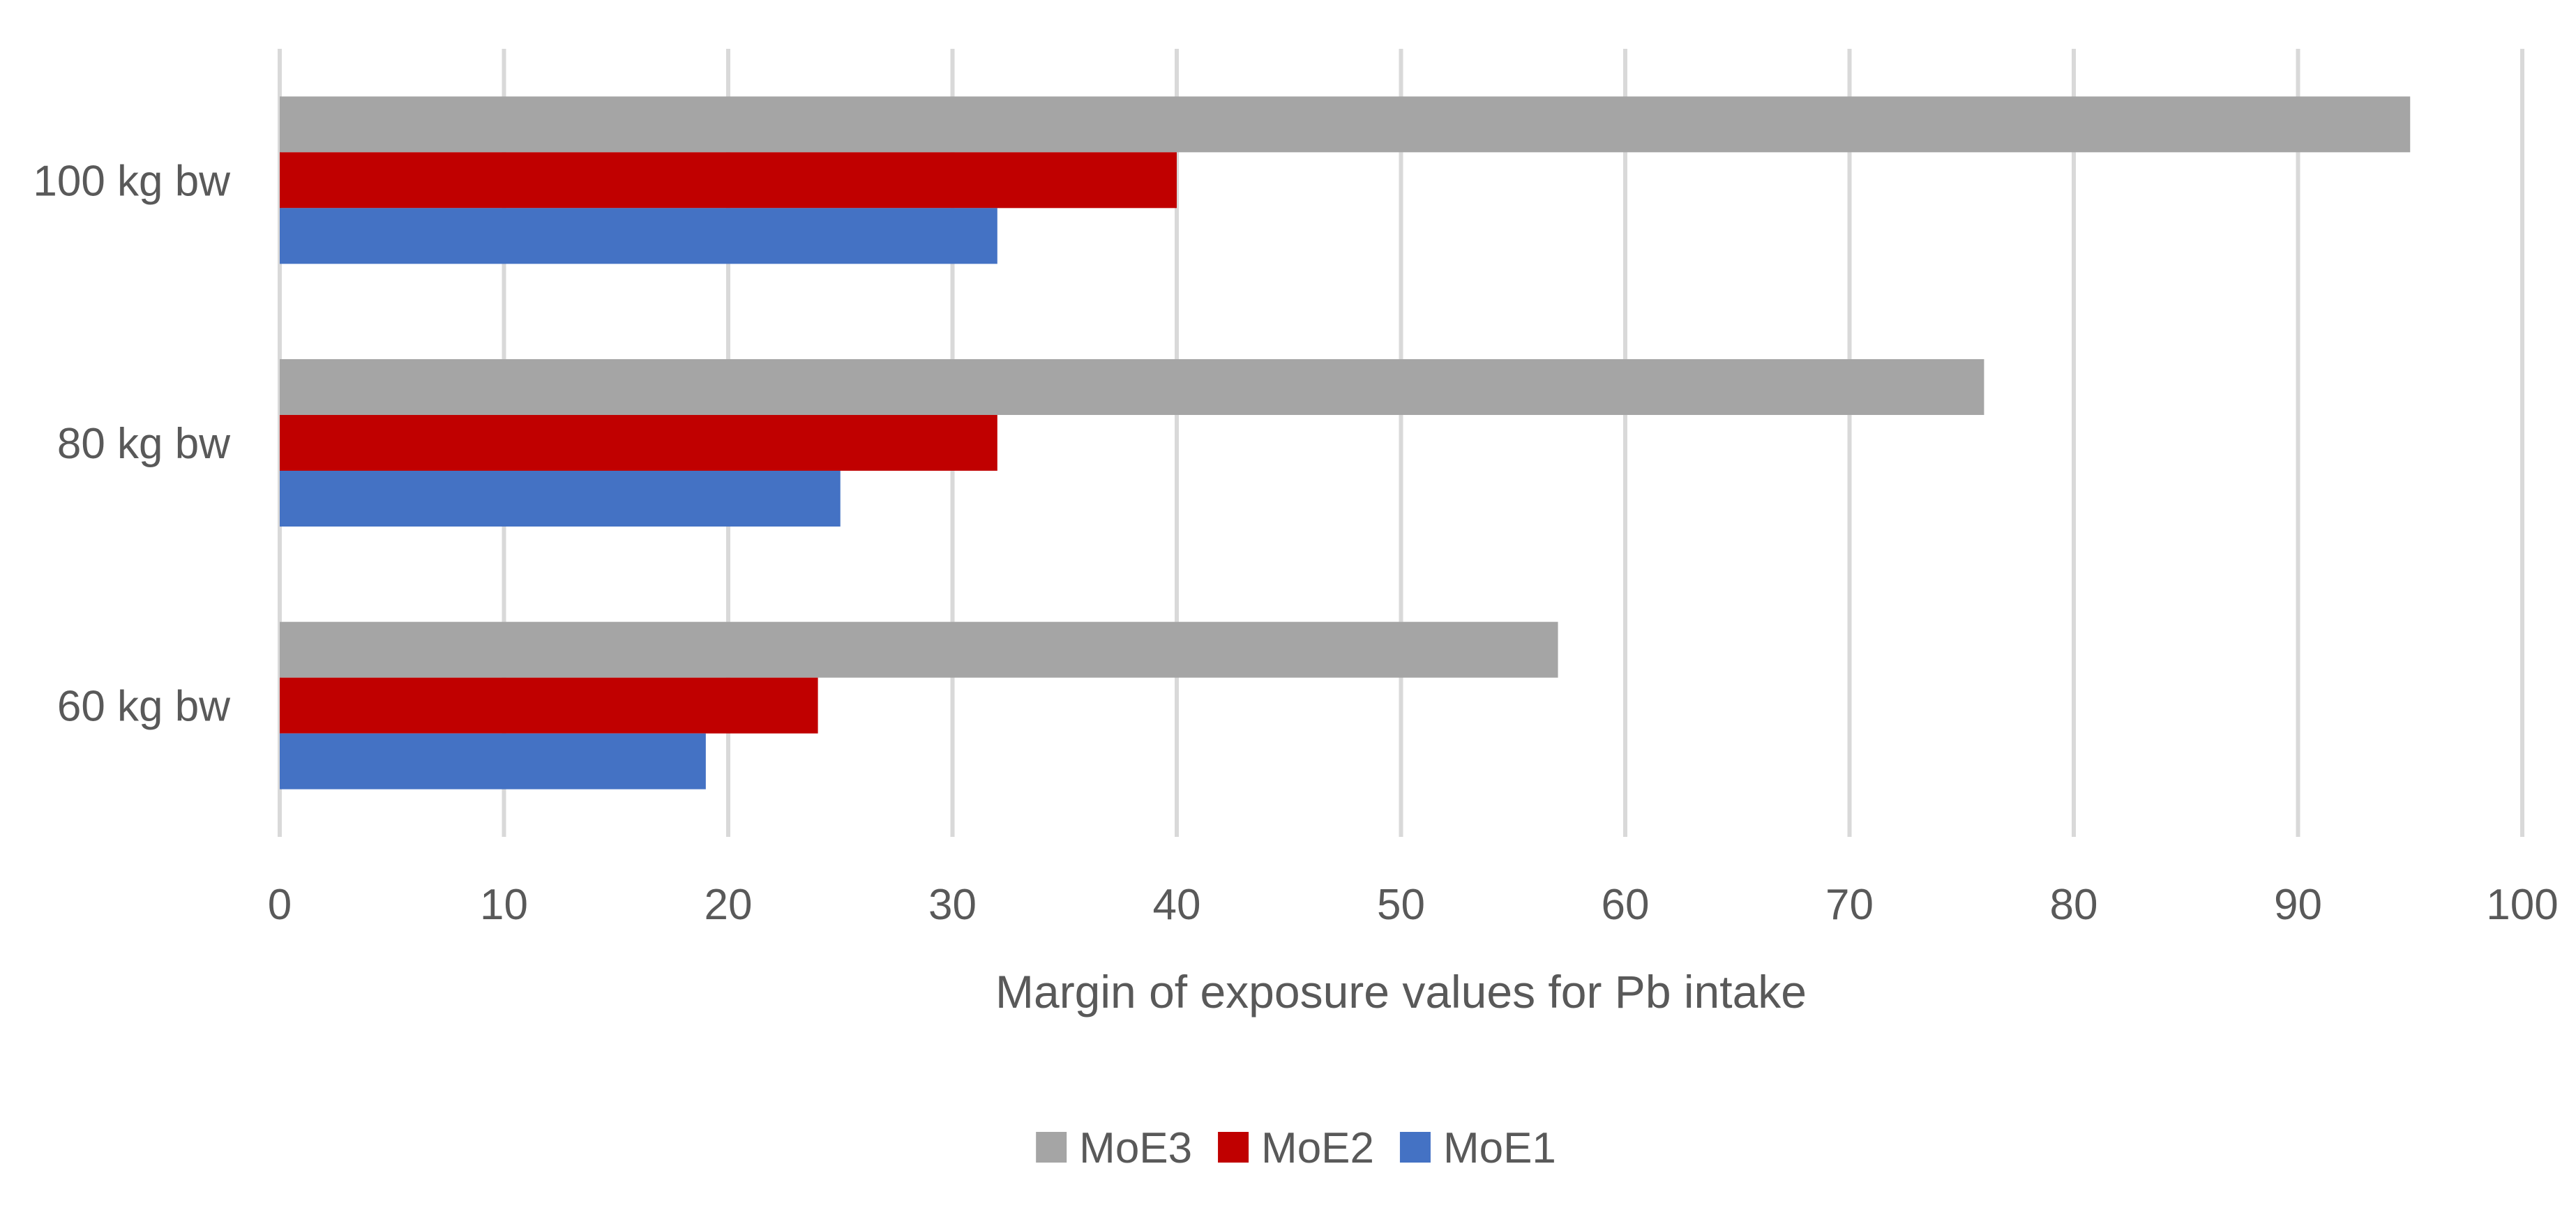 The height and width of the screenshot is (1210, 2576). Describe the element at coordinates (2074, 905) in the screenshot. I see `x-tick-label: 80` at that location.